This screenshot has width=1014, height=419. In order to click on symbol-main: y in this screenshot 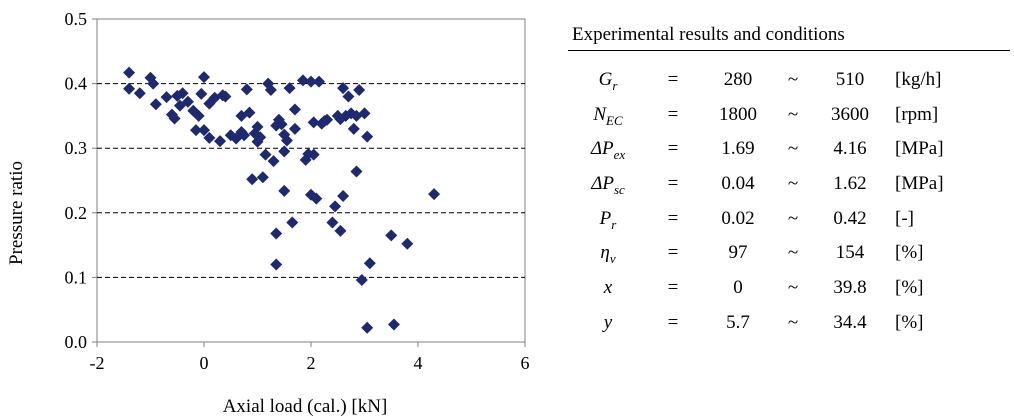, I will do `click(608, 322)`.